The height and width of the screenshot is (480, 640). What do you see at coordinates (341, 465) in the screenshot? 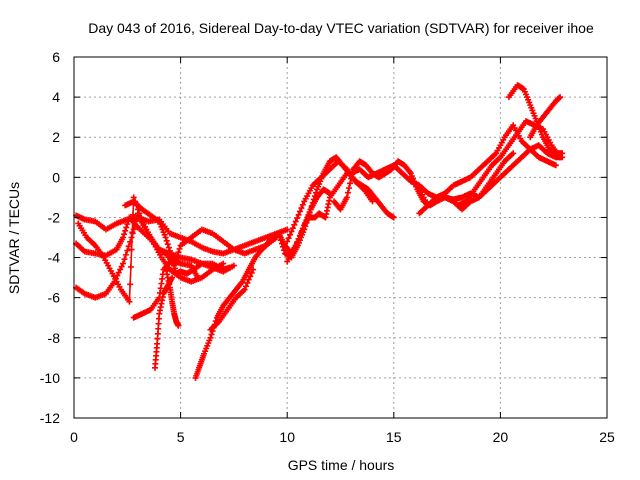
I see `x-axis-label: GPS time / hours` at bounding box center [341, 465].